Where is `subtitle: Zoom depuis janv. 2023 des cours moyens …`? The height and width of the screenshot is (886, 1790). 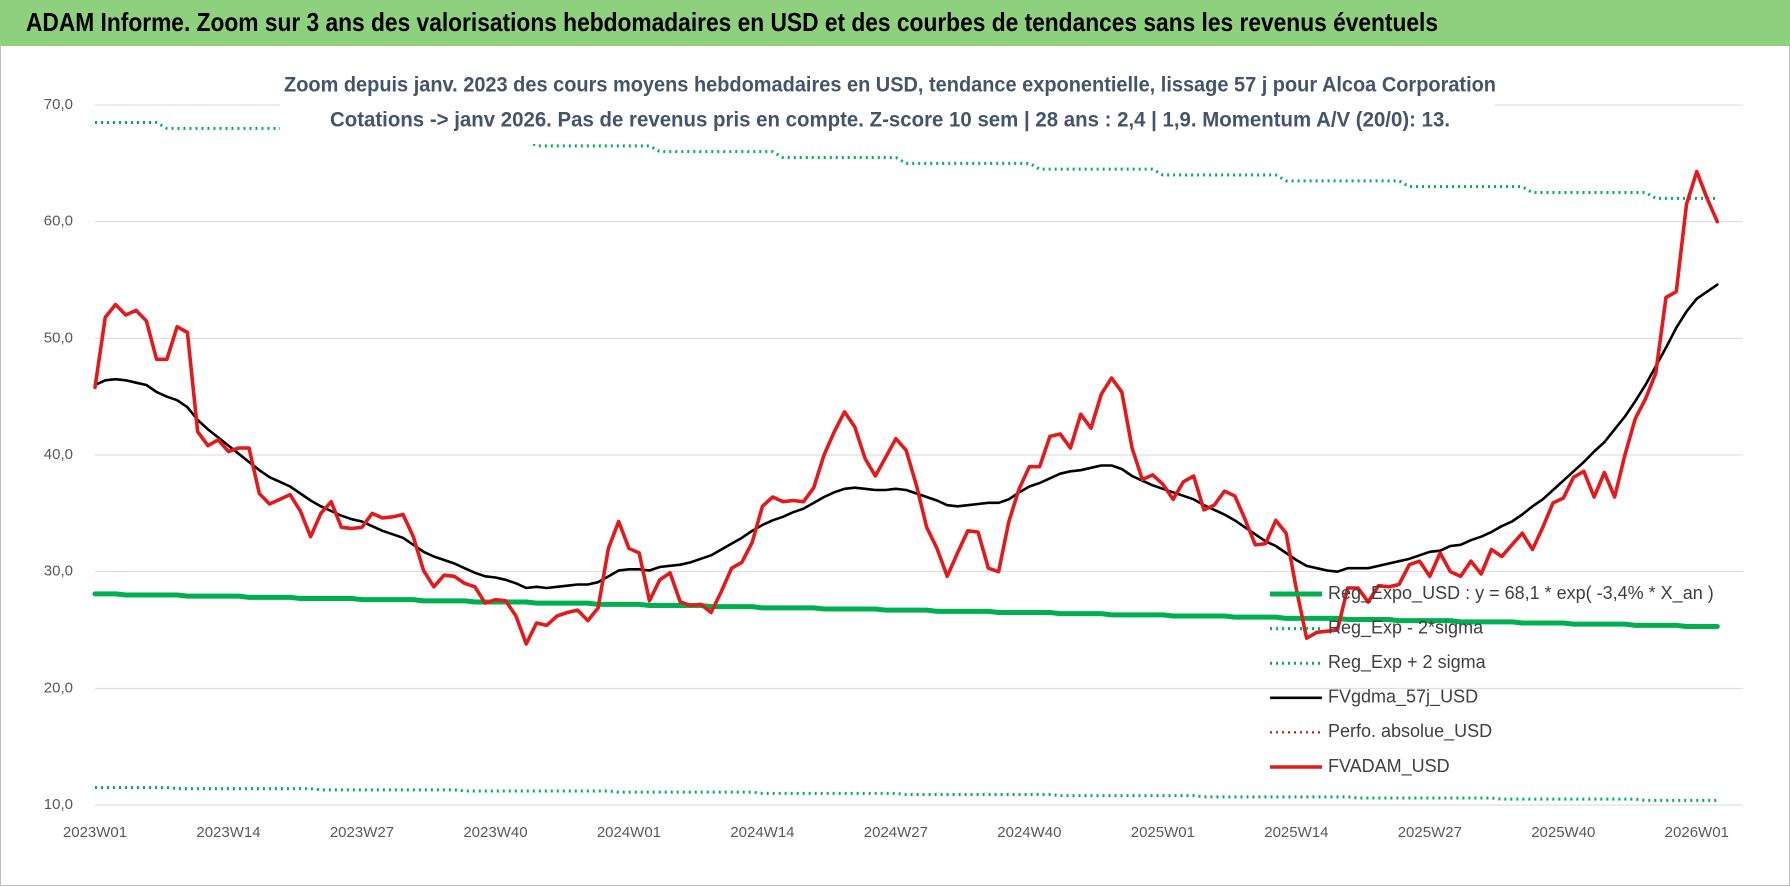
subtitle: Zoom depuis janv. 2023 des cours moyens … is located at coordinates (890, 85).